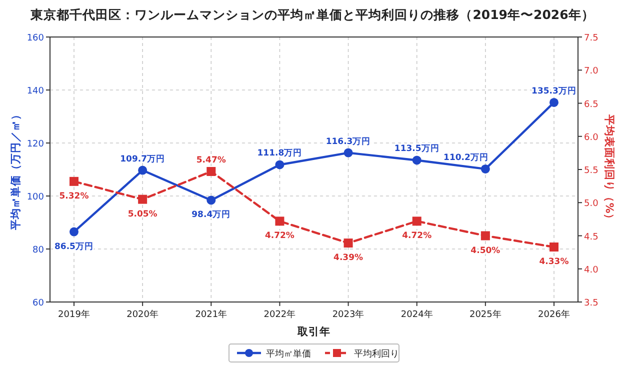  Describe the element at coordinates (466, 157) in the screenshot. I see `data-label: 110.2万円` at that location.